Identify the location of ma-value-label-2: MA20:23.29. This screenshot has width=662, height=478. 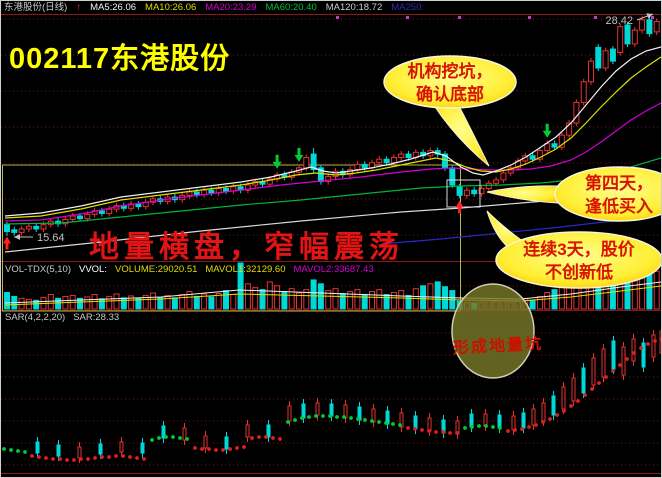
(231, 7).